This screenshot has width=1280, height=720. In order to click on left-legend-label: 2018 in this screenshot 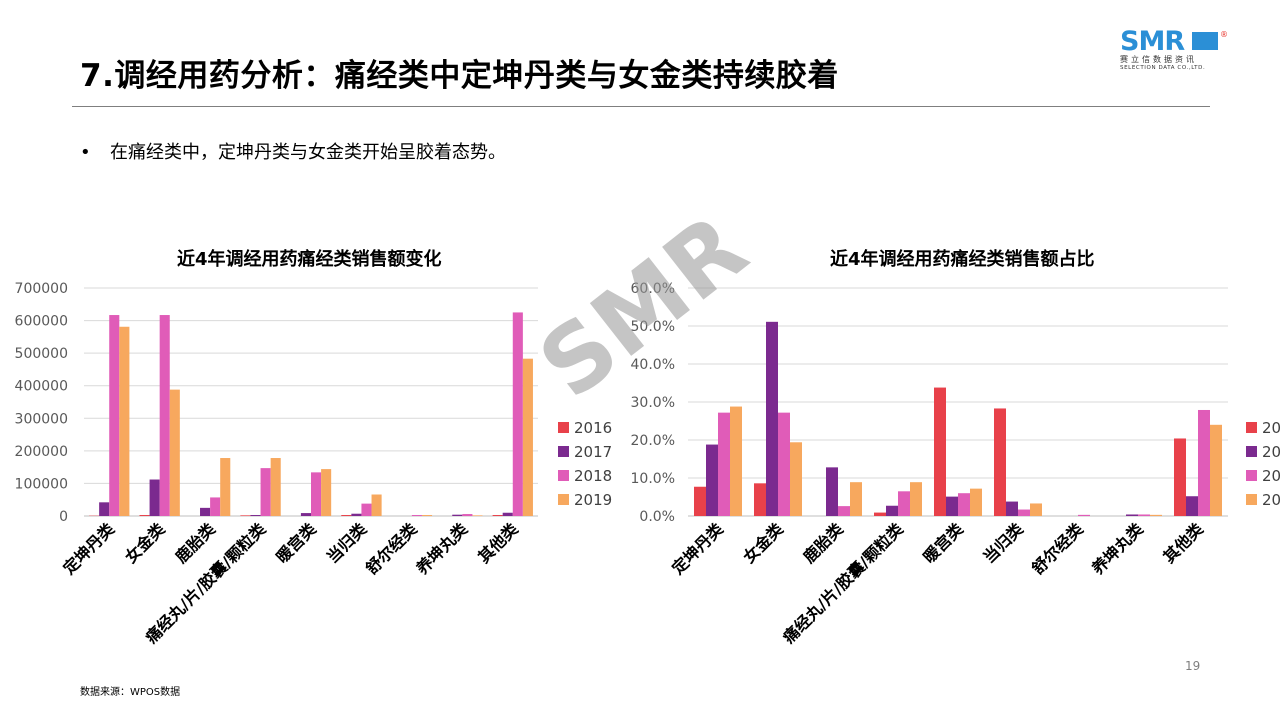, I will do `click(593, 476)`.